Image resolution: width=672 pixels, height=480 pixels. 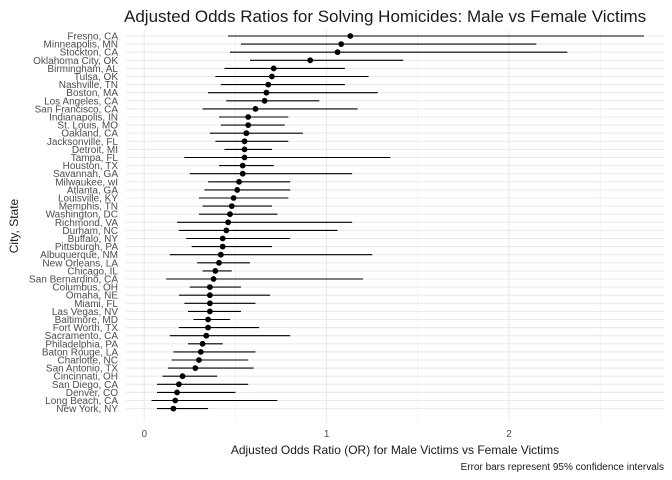 I want to click on x-axis-tick-labels: 0 1 2, so click(x=326, y=434).